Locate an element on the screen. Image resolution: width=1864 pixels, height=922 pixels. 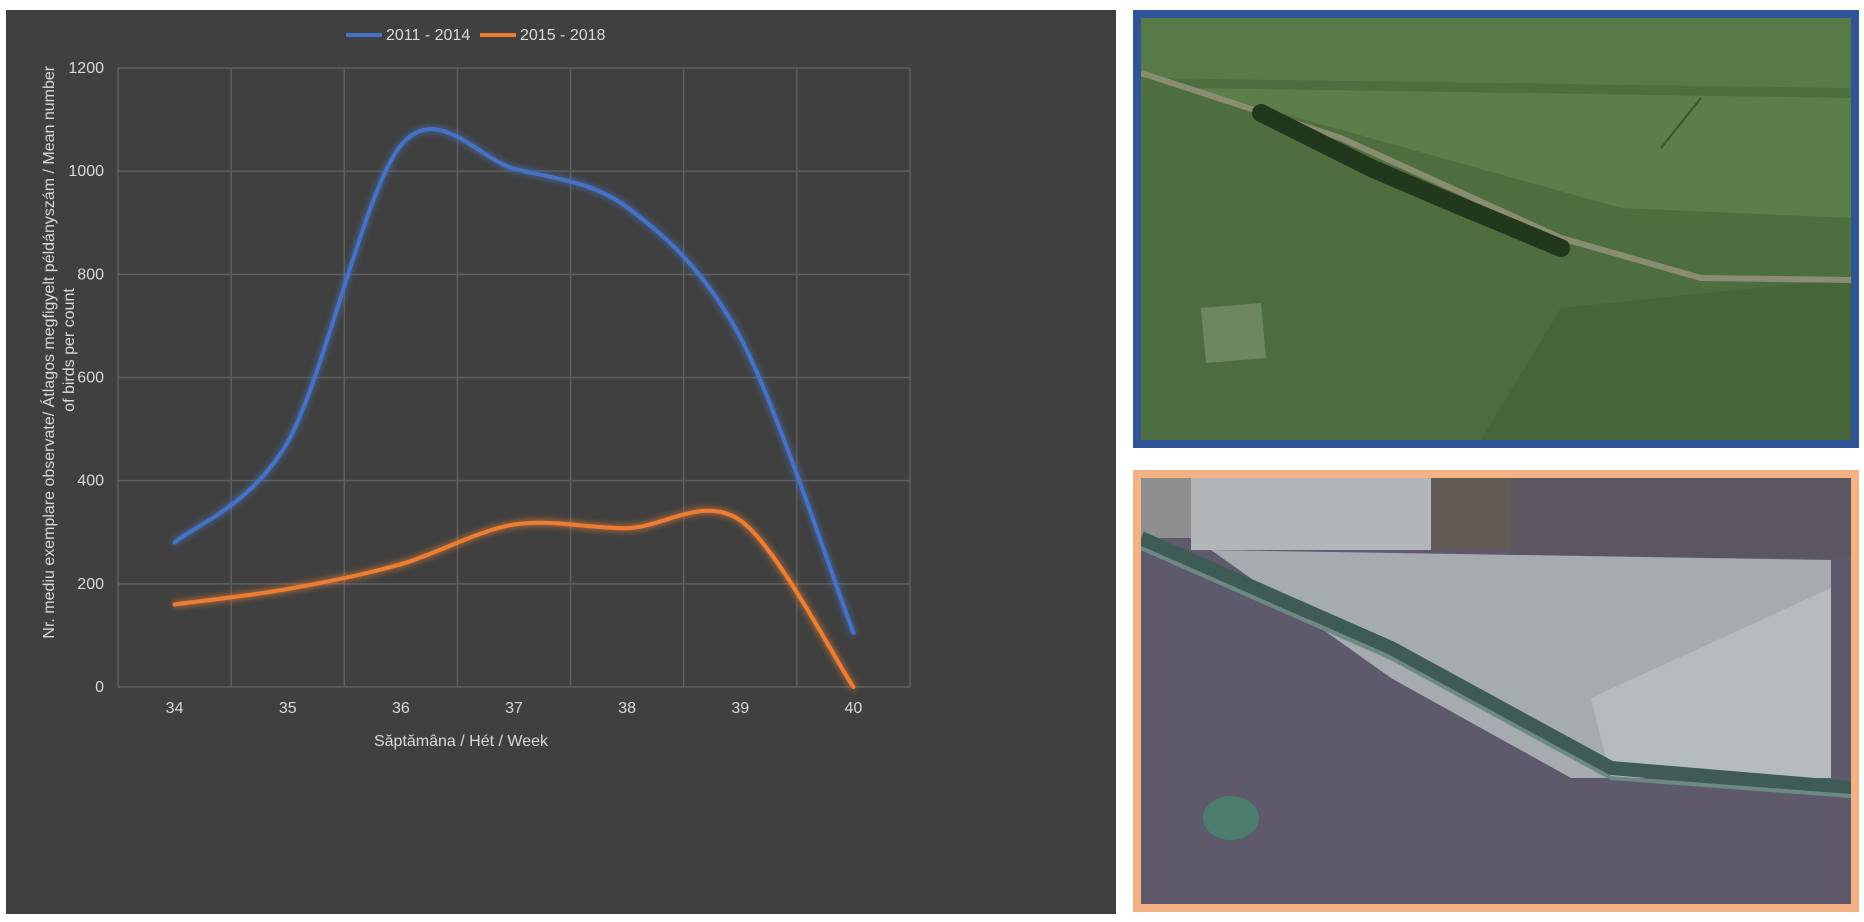
x-axis-title: Săptămâna / Hét / Week is located at coordinates (461, 741).